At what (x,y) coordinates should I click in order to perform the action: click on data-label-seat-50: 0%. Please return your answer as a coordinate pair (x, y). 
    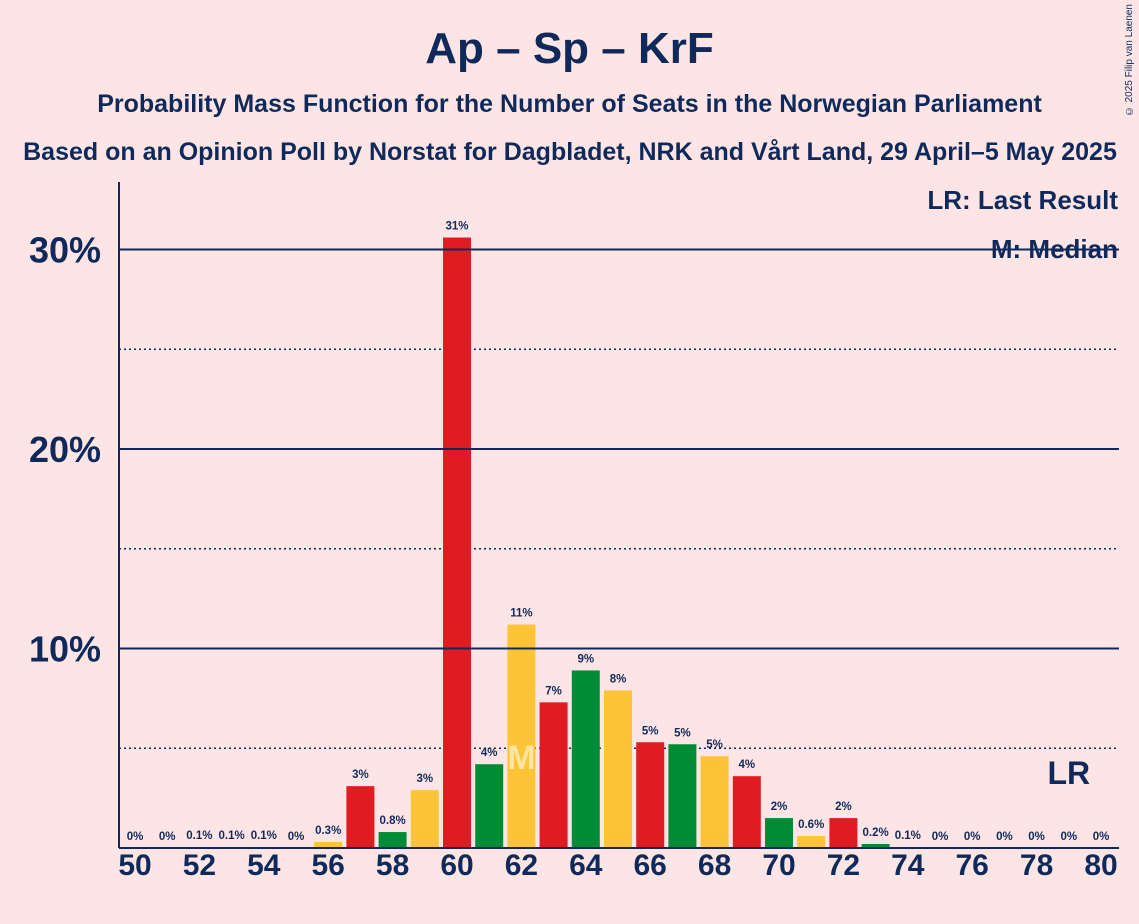
    Looking at the image, I should click on (135, 837).